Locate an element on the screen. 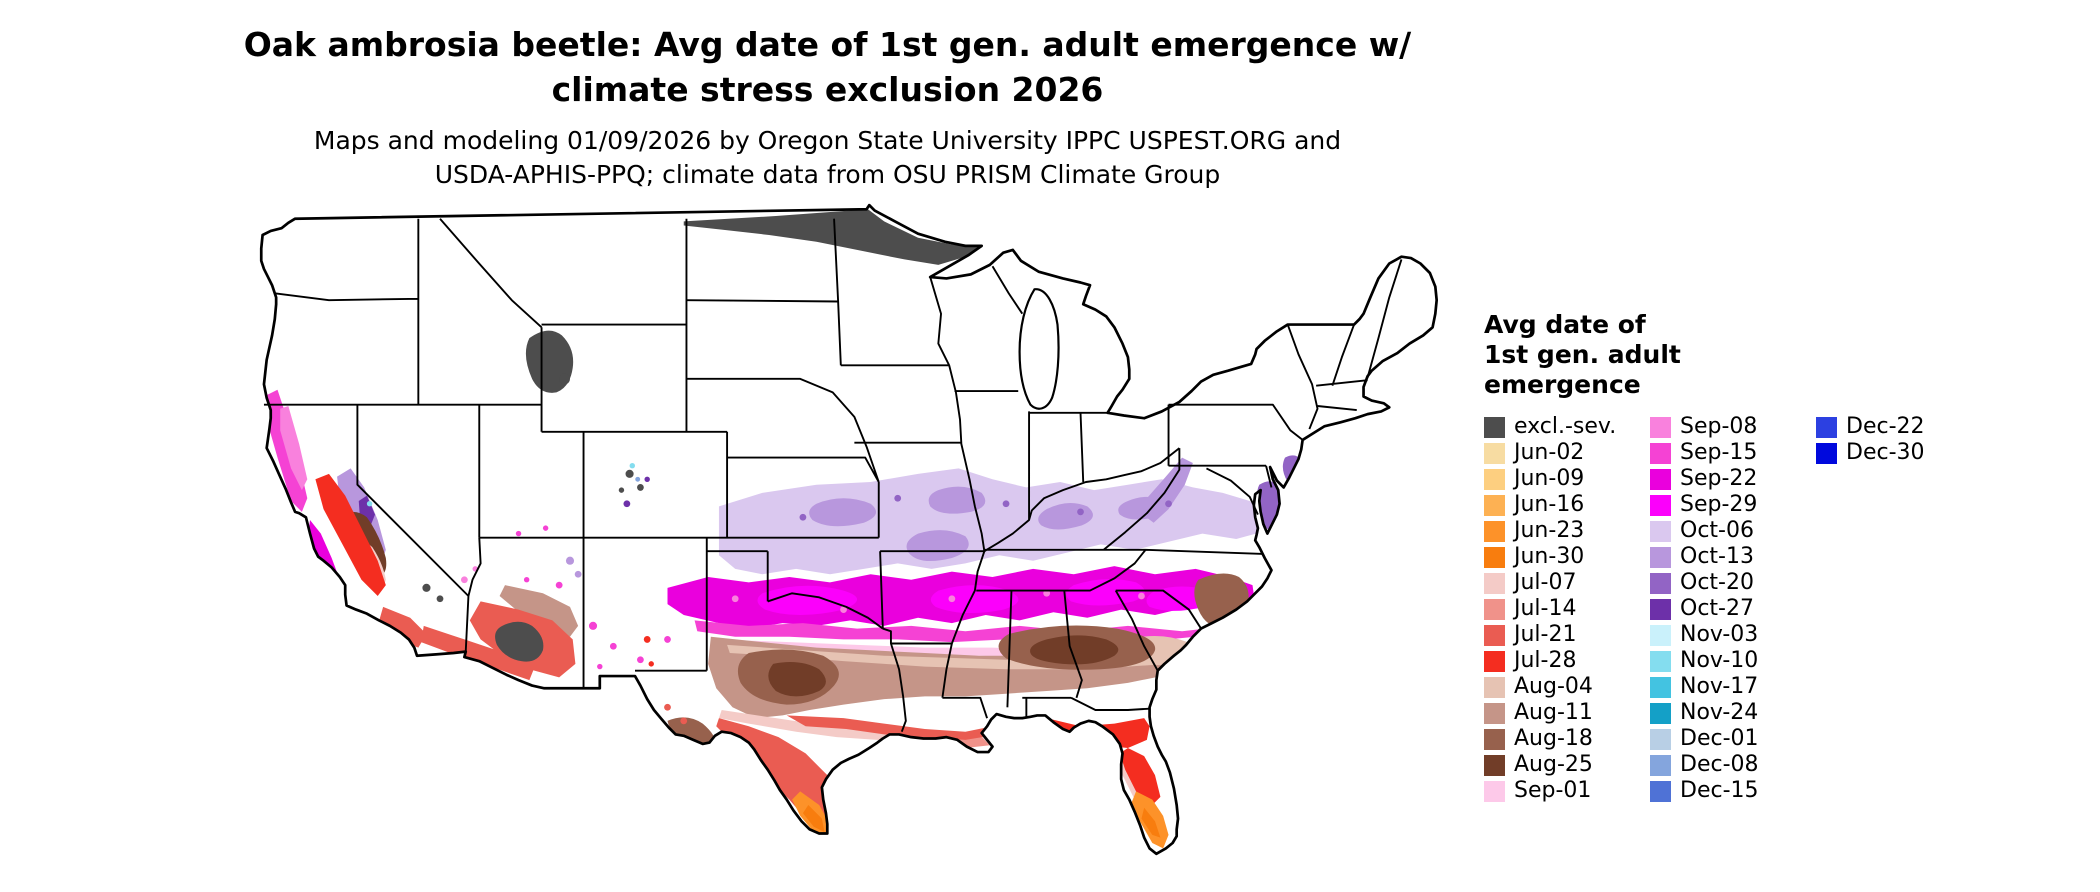 This screenshot has width=2100, height=892. legend-title-line2: 1st gen. adult is located at coordinates (1582, 354).